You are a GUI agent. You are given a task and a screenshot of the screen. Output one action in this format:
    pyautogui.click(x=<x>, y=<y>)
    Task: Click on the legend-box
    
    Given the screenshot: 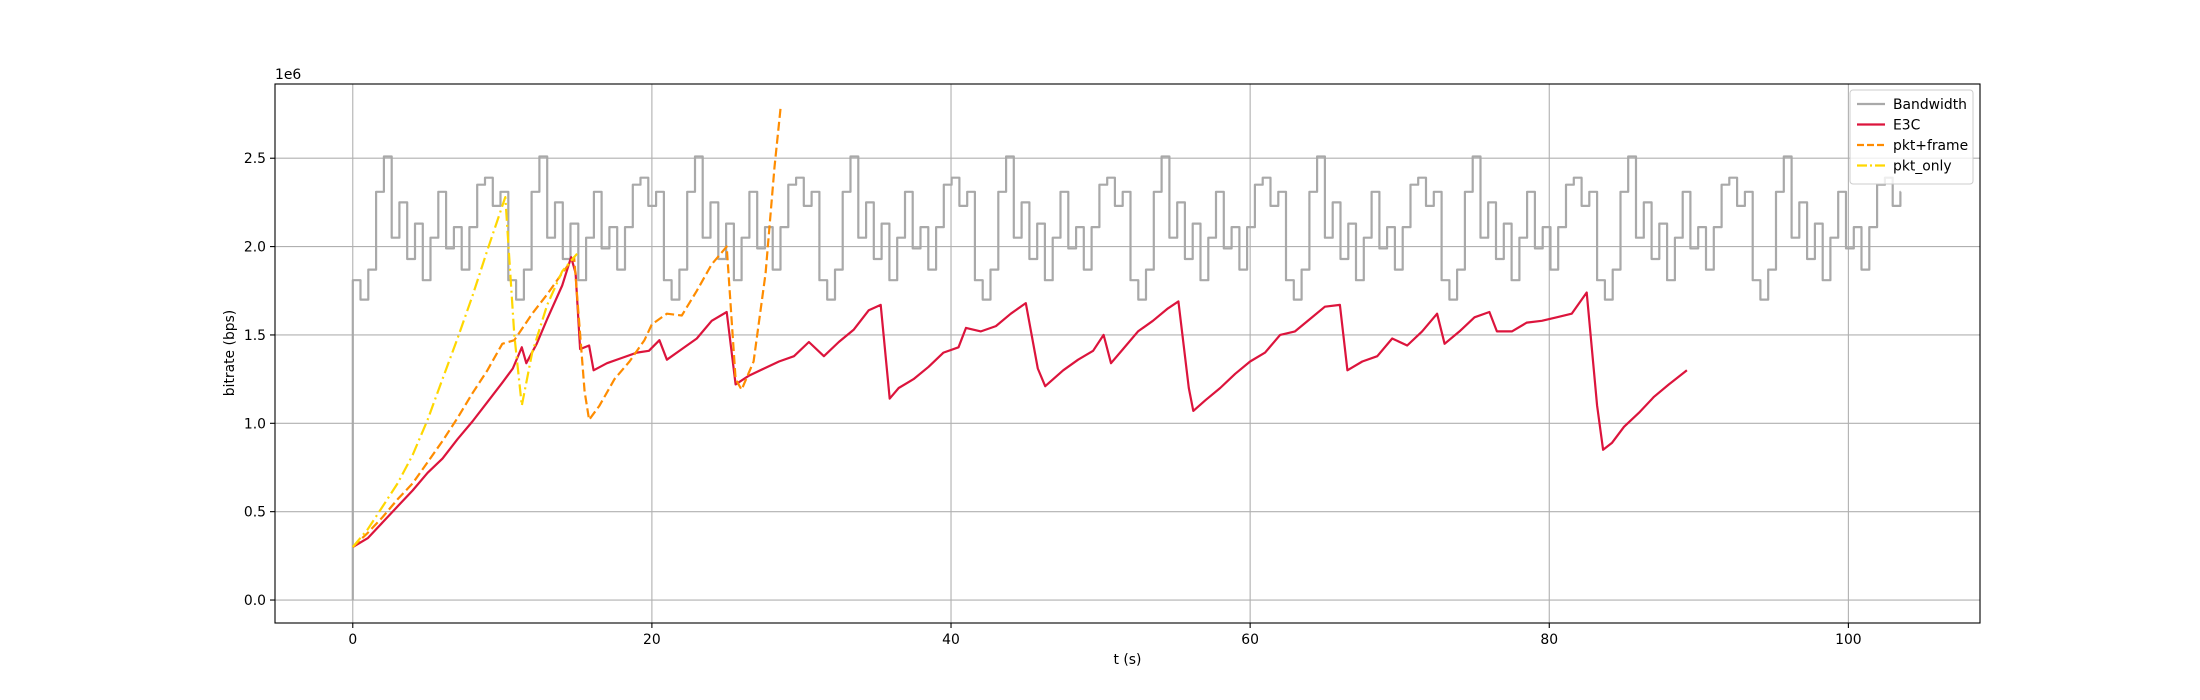 What is the action you would take?
    pyautogui.click(x=1911, y=137)
    